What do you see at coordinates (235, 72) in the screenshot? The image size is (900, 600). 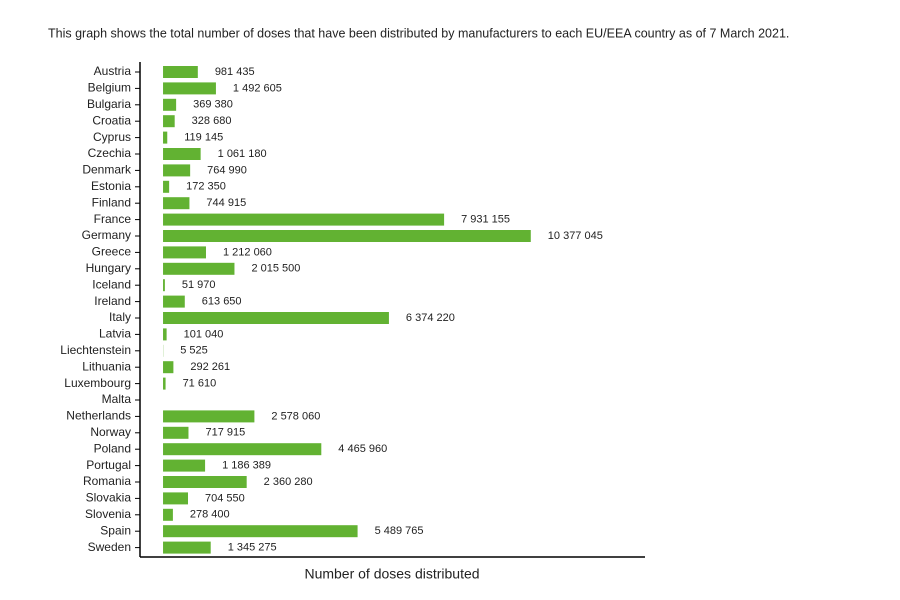 I see `value-label: 981 435` at bounding box center [235, 72].